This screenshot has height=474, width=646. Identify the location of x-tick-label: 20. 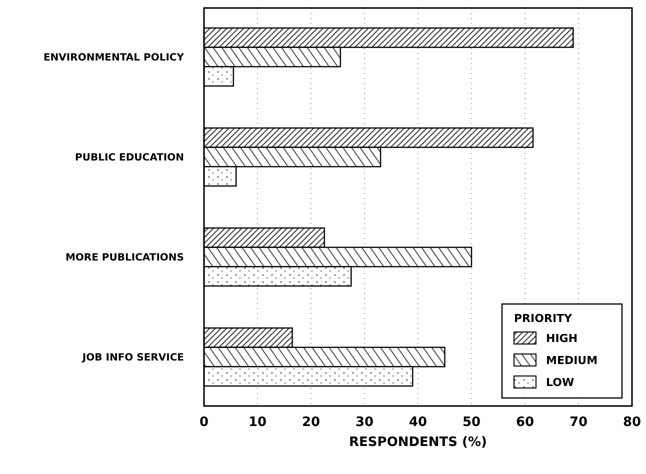
(311, 422).